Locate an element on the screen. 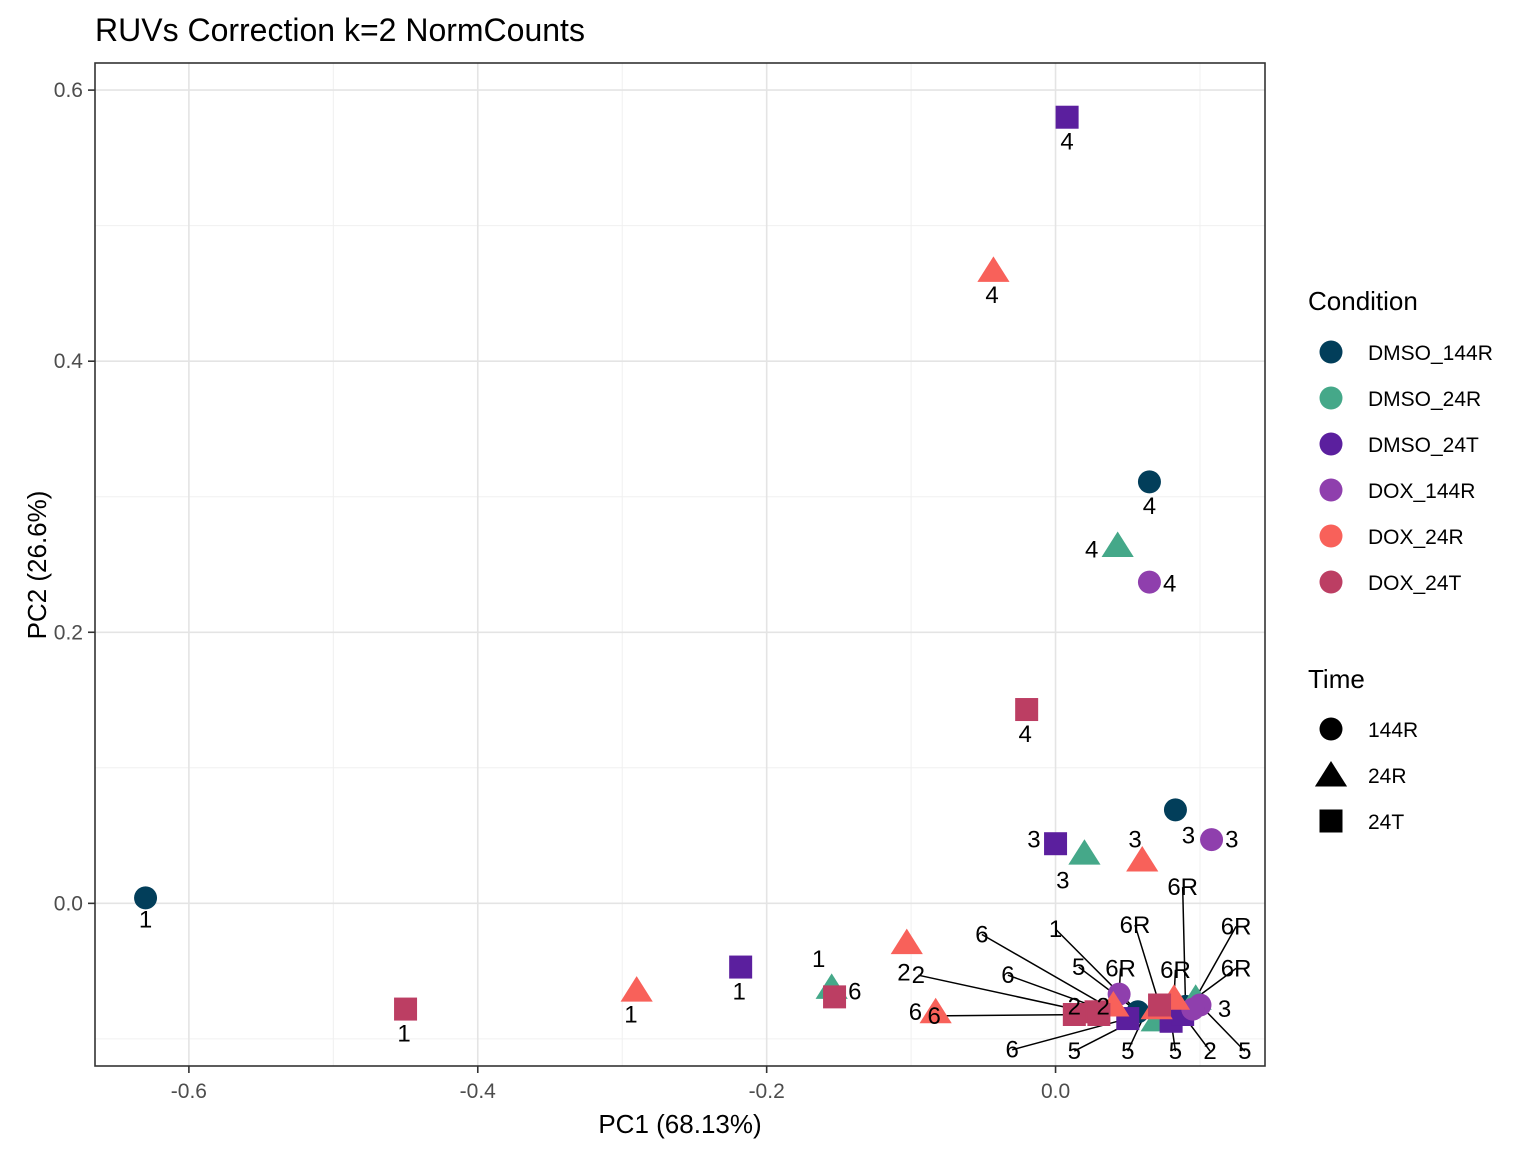 This screenshot has height=1152, width=1536. legend-key-dmso-144r is located at coordinates (1331, 352).